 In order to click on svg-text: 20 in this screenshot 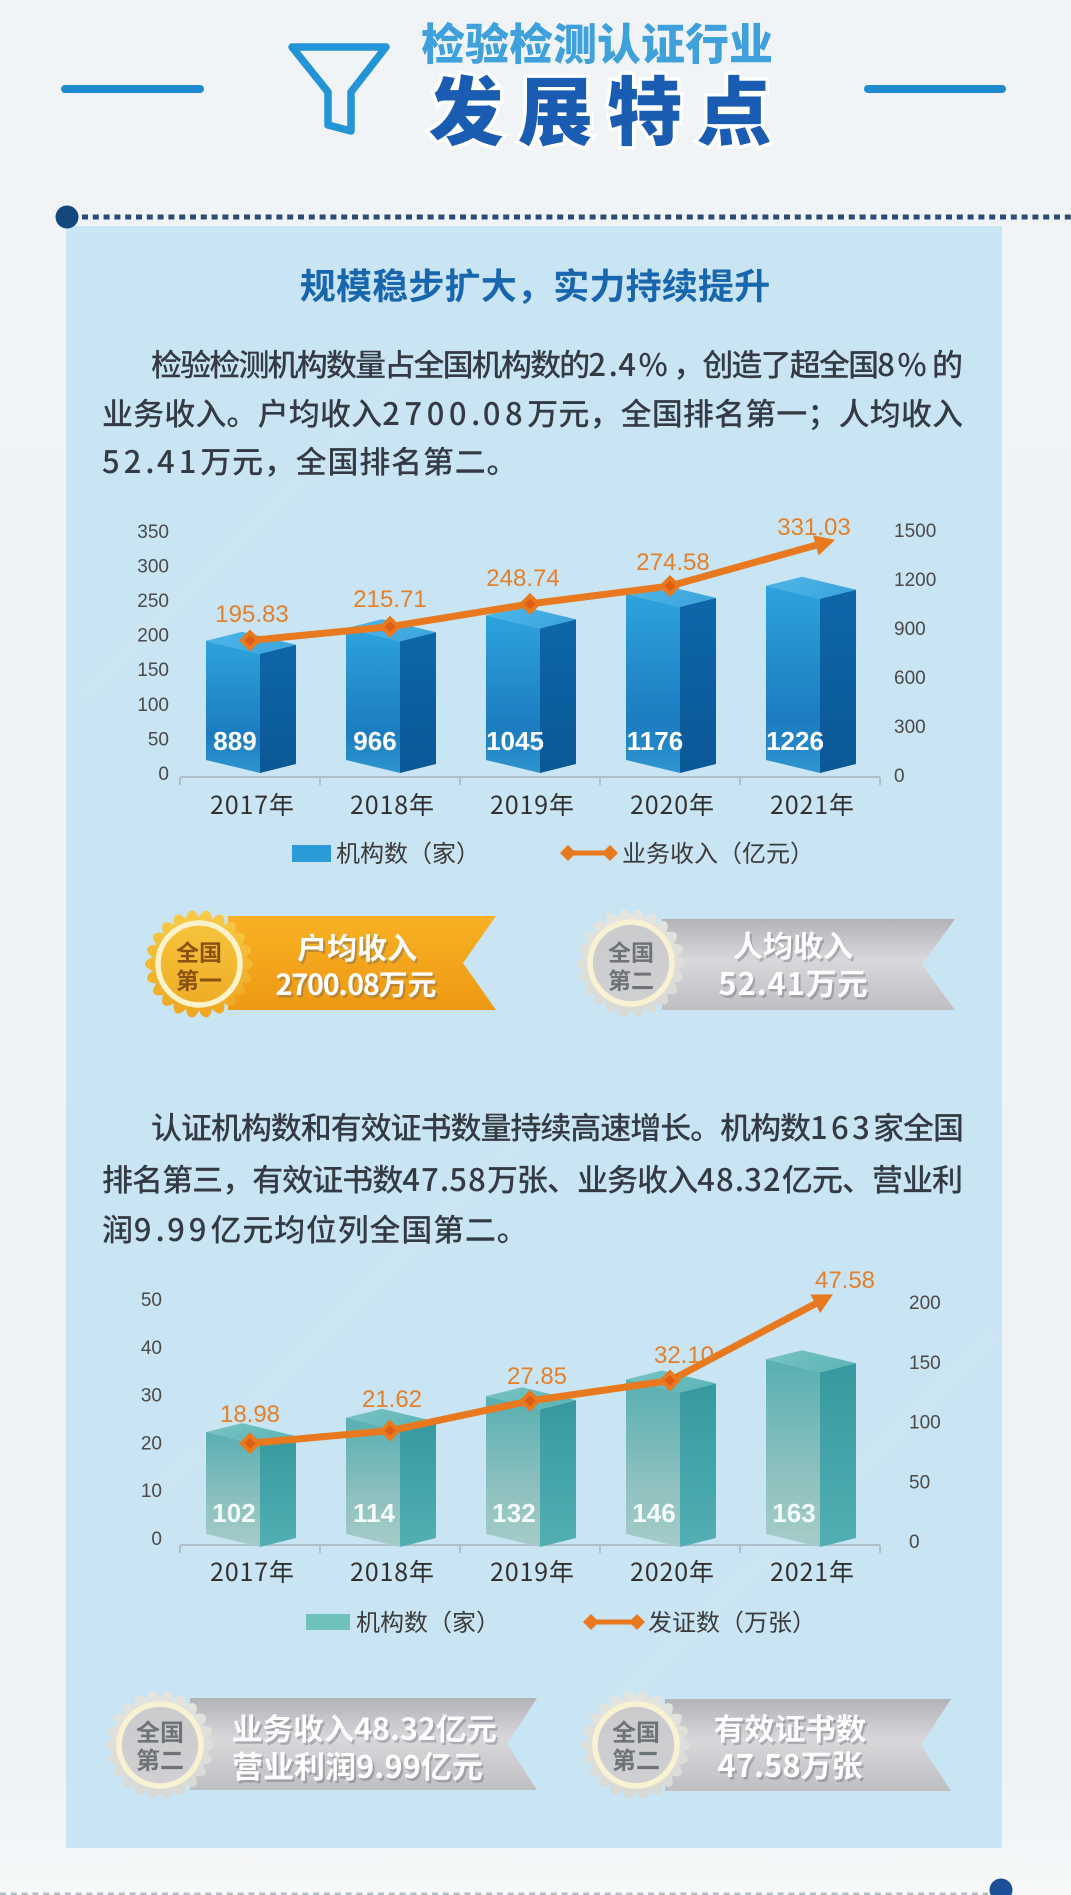, I will do `click(151, 1443)`.